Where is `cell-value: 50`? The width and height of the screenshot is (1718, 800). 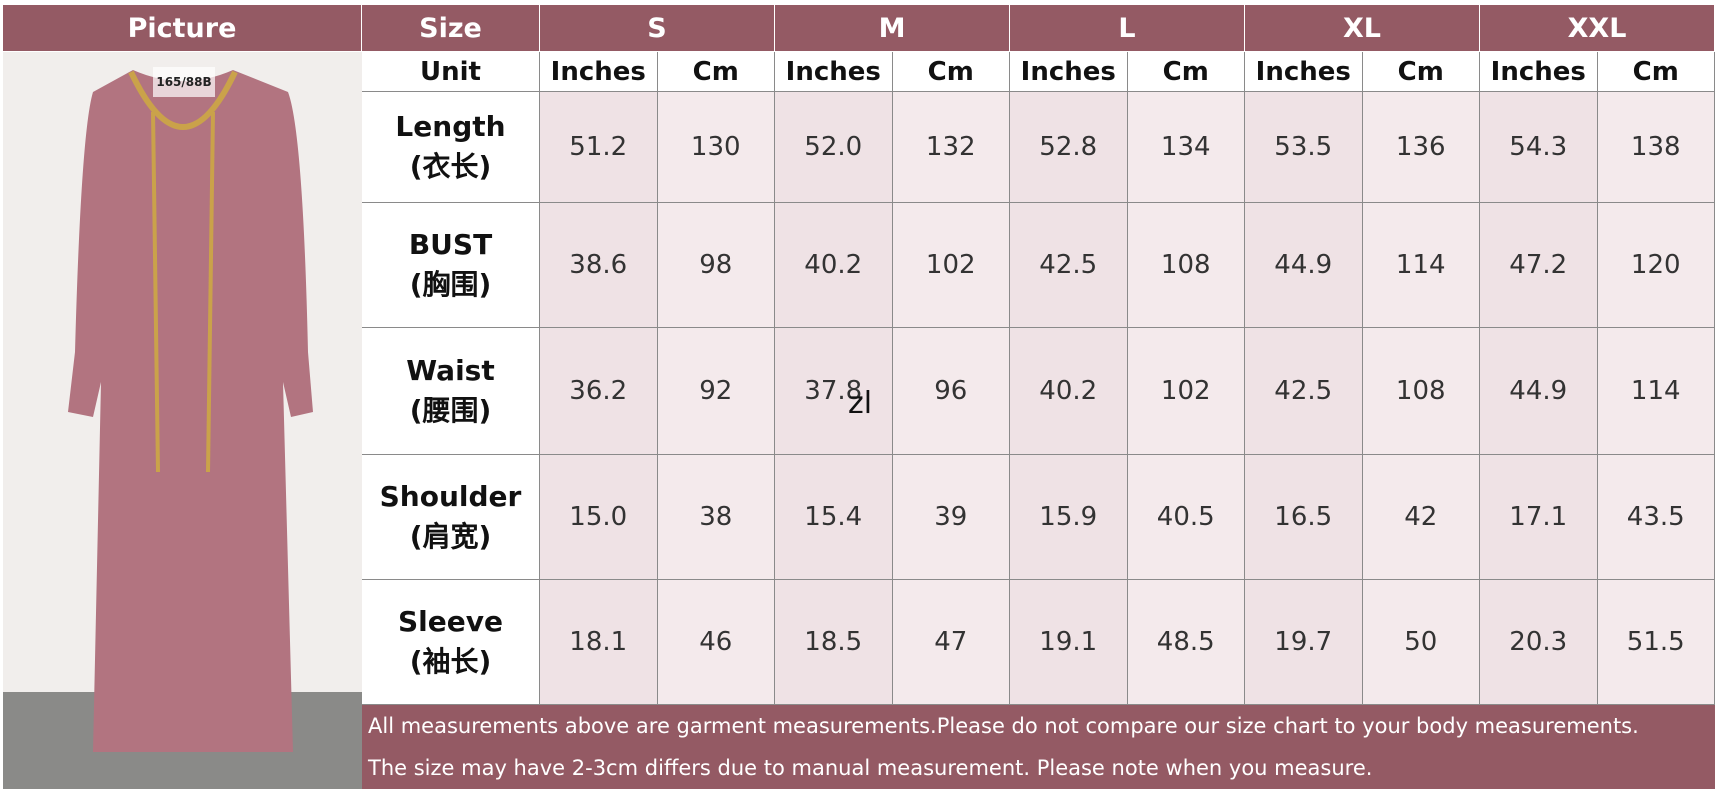 cell-value: 50 is located at coordinates (1421, 642).